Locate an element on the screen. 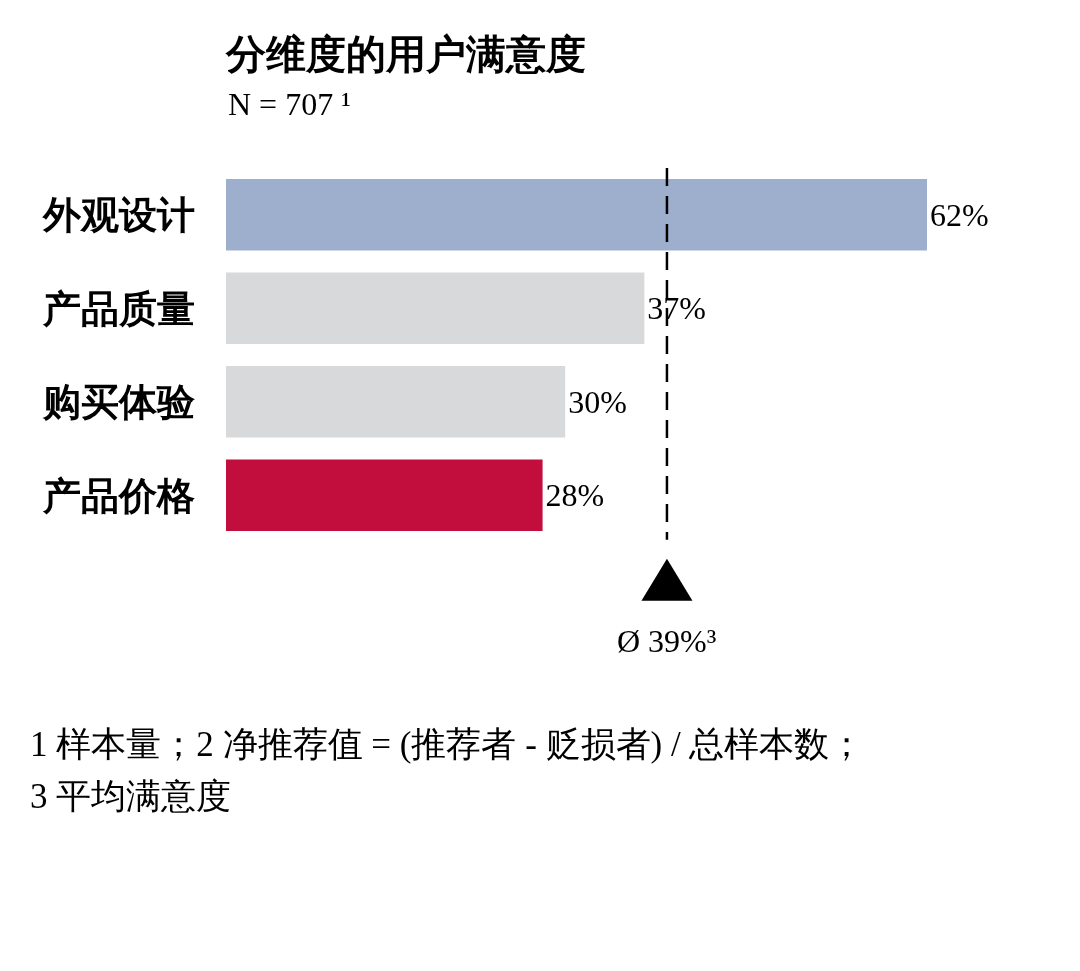 This screenshot has height=971, width=1080. text: 3 平均满意度 is located at coordinates (131, 796).